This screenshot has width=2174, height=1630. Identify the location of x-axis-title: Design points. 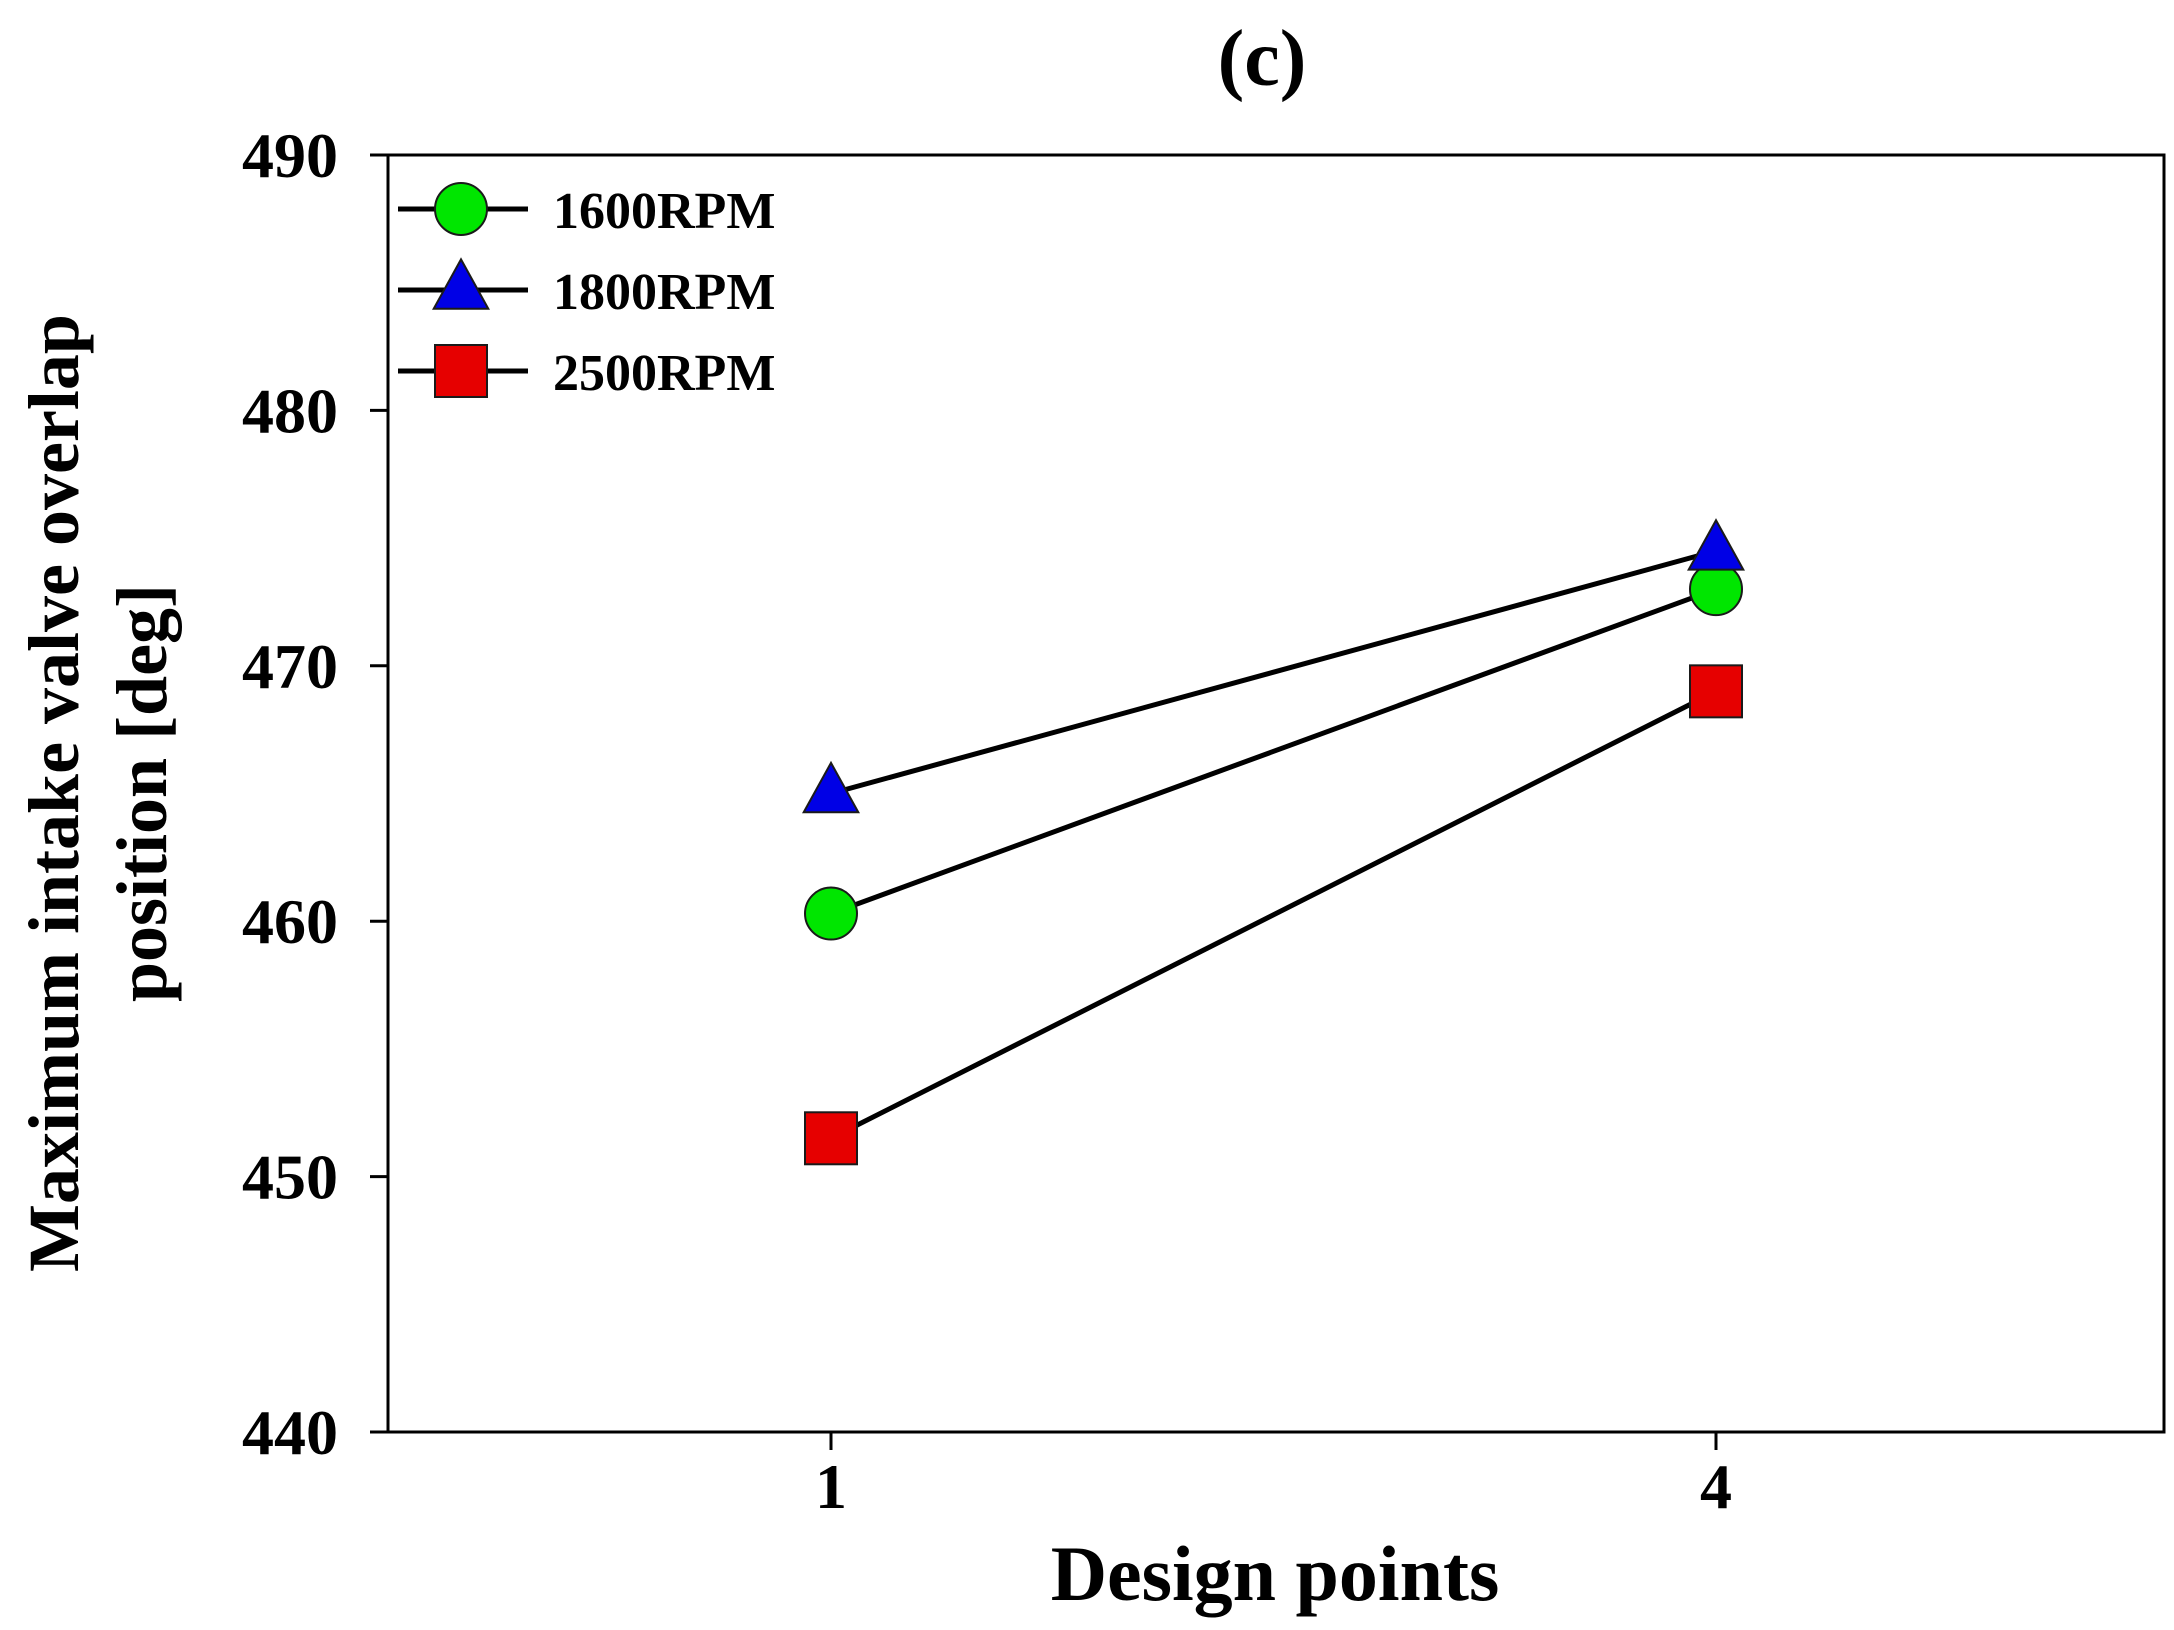
(1275, 1573).